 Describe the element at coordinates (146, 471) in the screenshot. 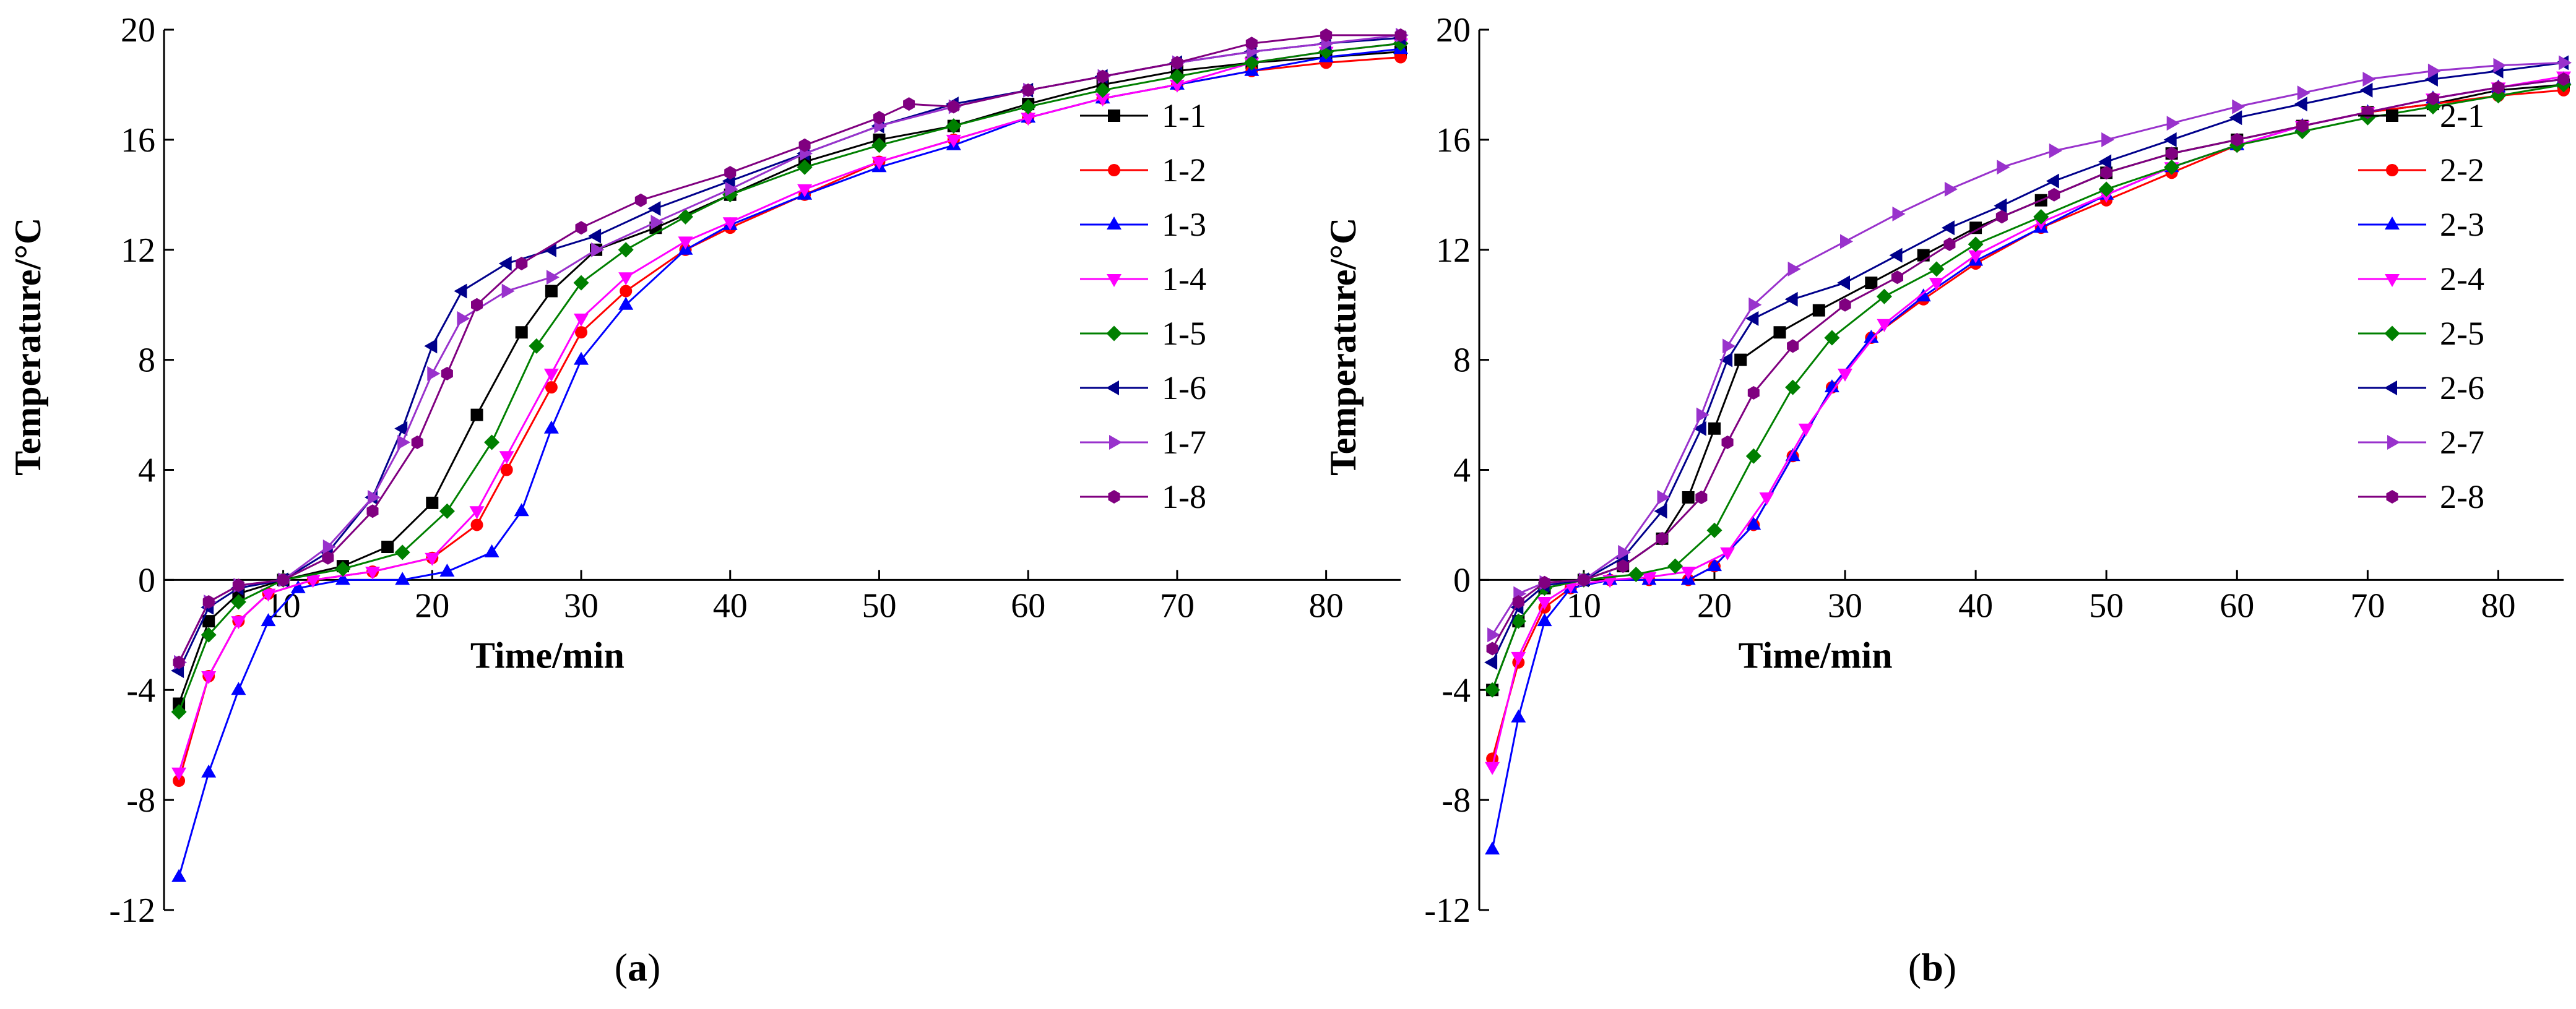

I see `y-tick-label: 4` at that location.